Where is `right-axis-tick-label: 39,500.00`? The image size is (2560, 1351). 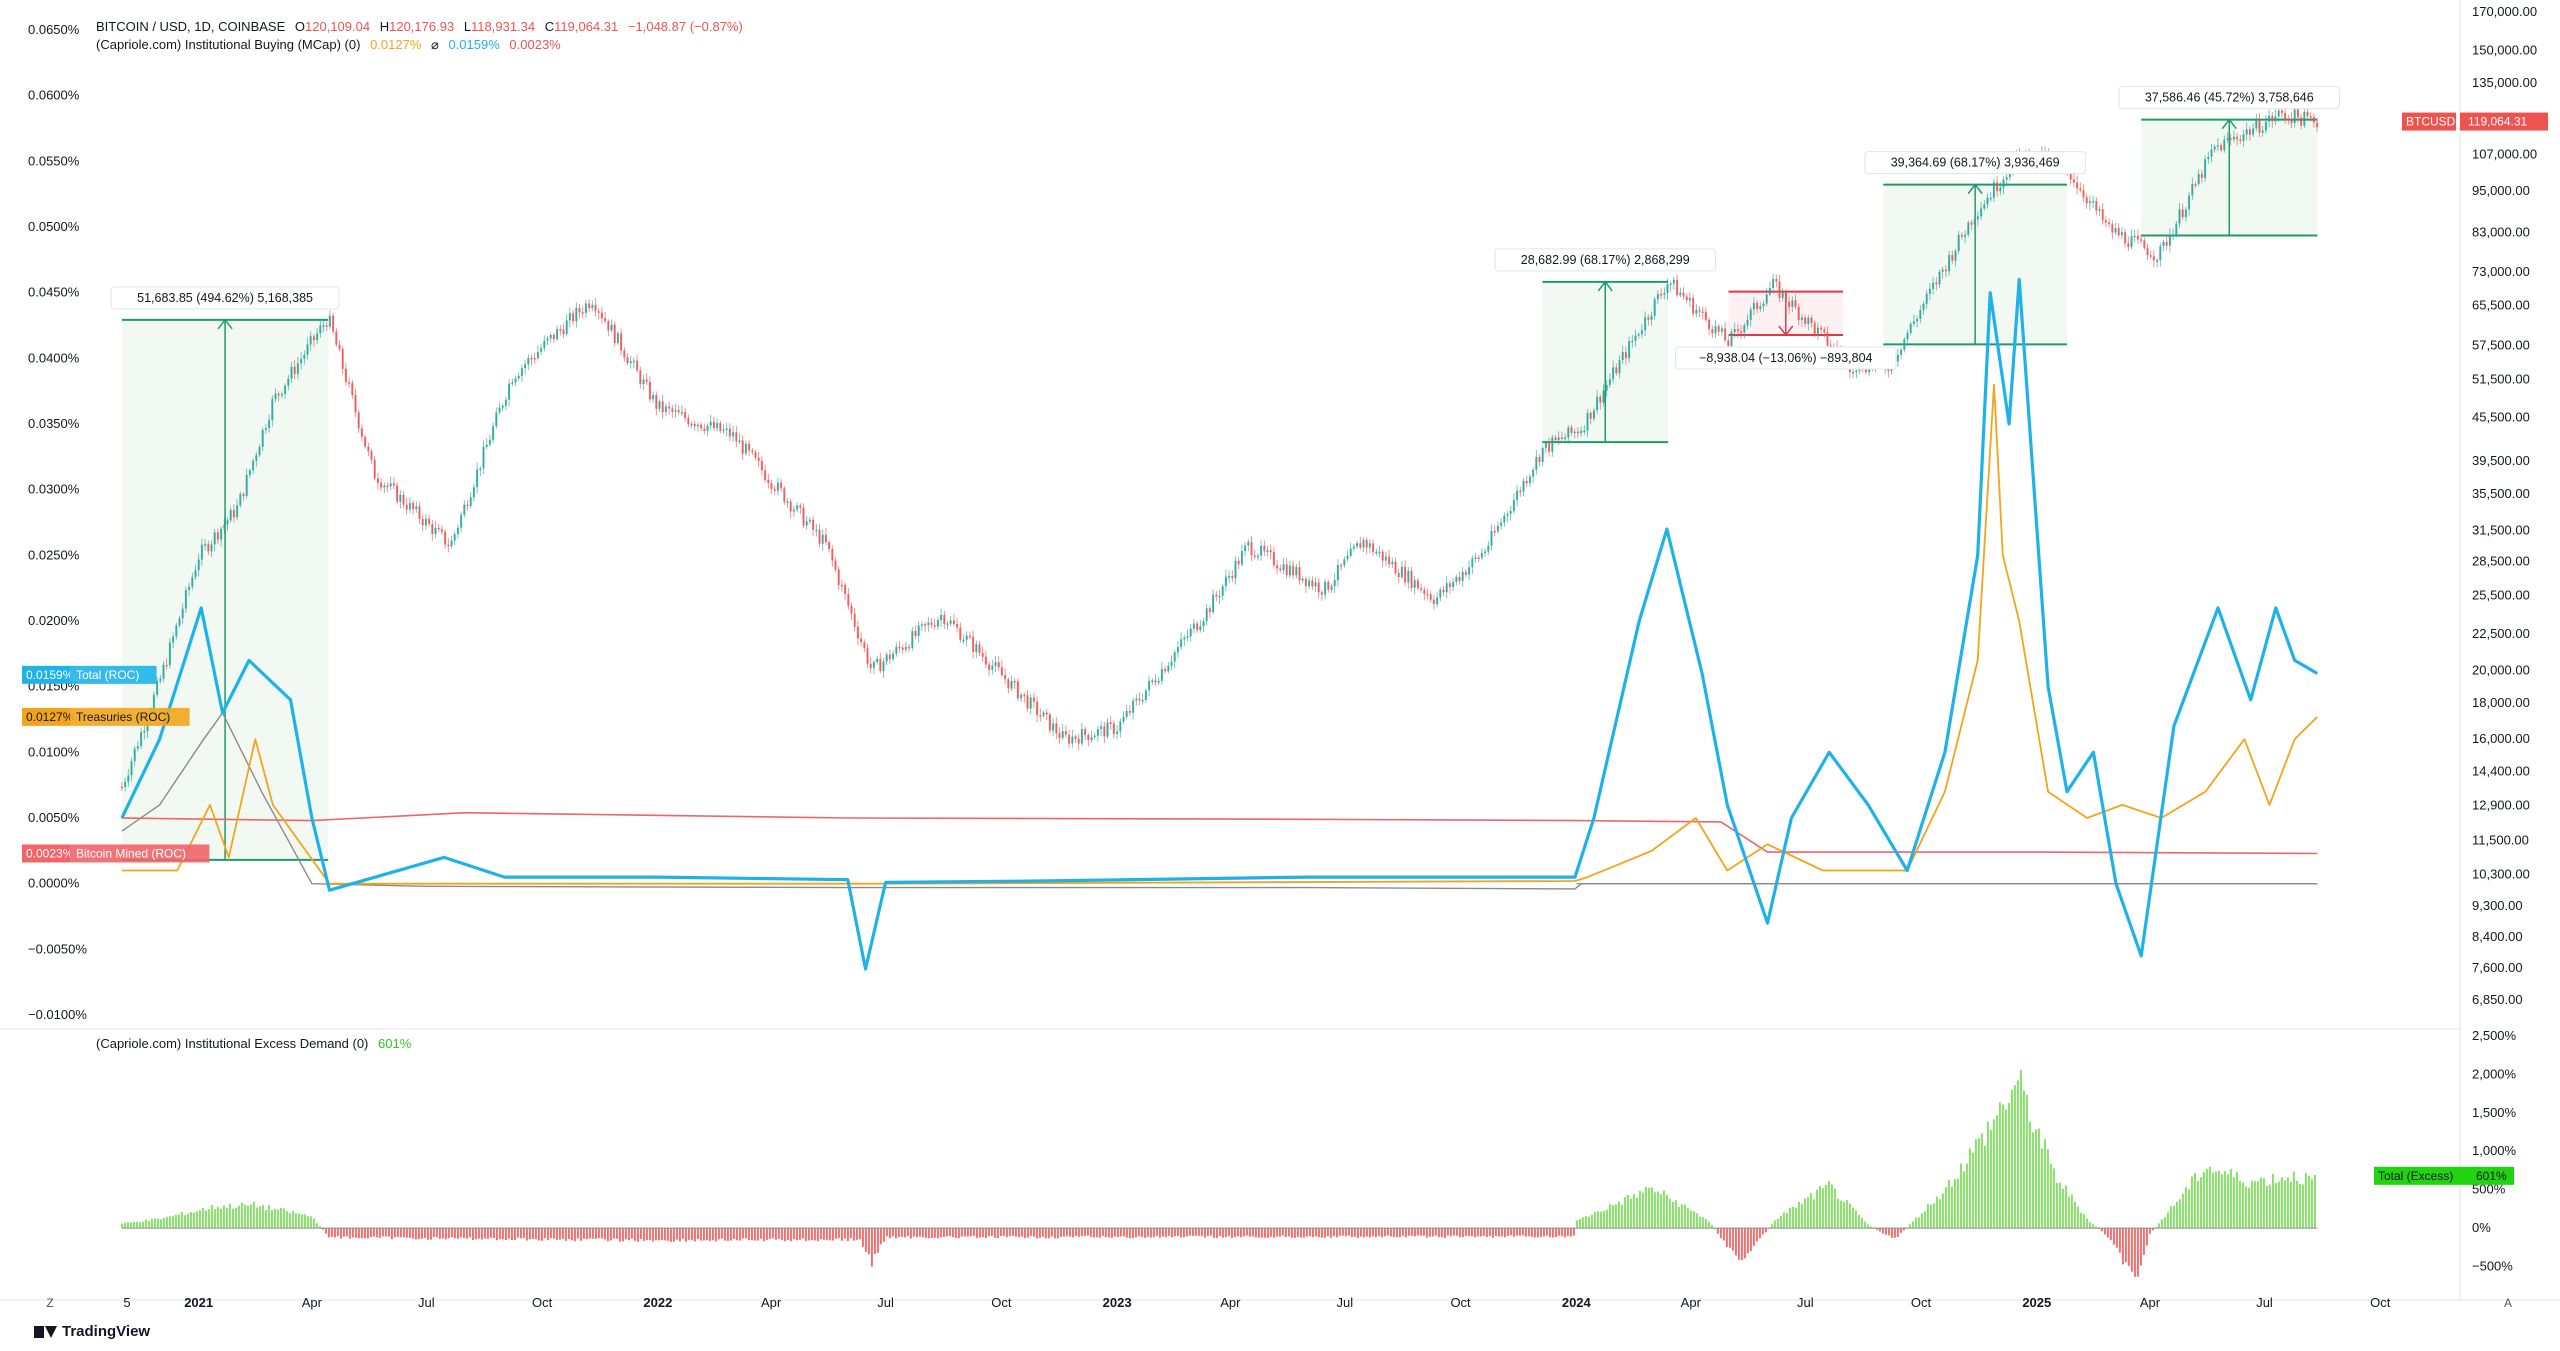
right-axis-tick-label: 39,500.00 is located at coordinates (2501, 460).